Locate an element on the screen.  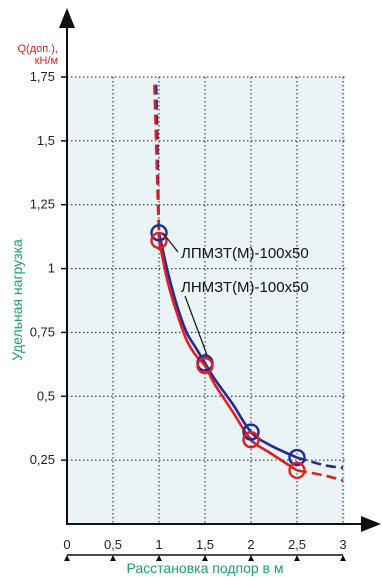
x-tick-label: 1 is located at coordinates (158, 544).